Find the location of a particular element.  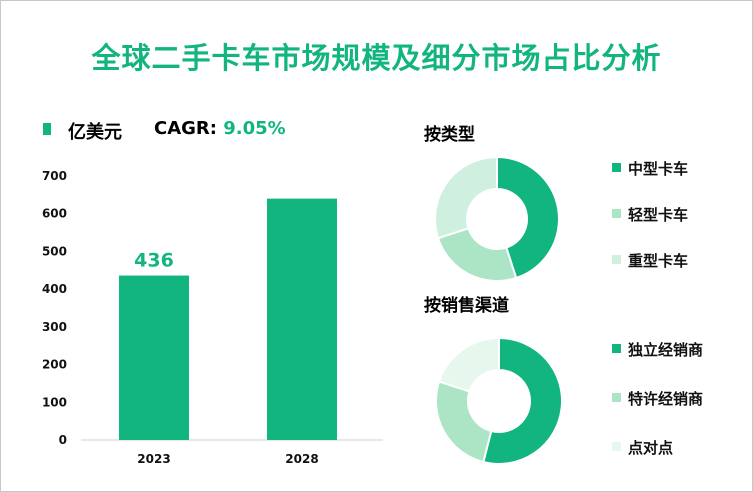

y-tick-label: 100 is located at coordinates (54, 402).